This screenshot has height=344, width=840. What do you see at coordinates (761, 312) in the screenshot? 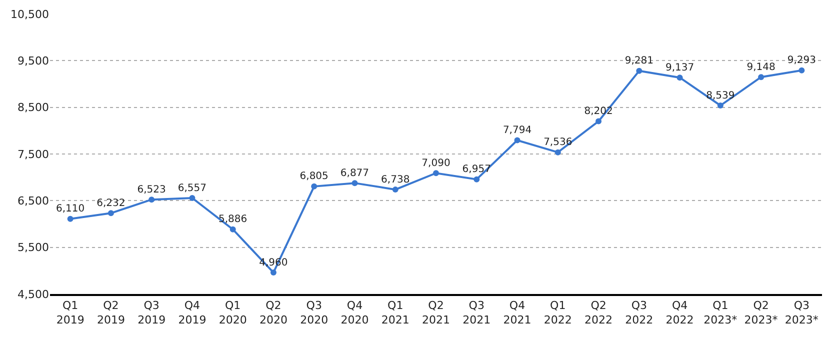
I see `x-tick-label: Q2 2023*` at bounding box center [761, 312].